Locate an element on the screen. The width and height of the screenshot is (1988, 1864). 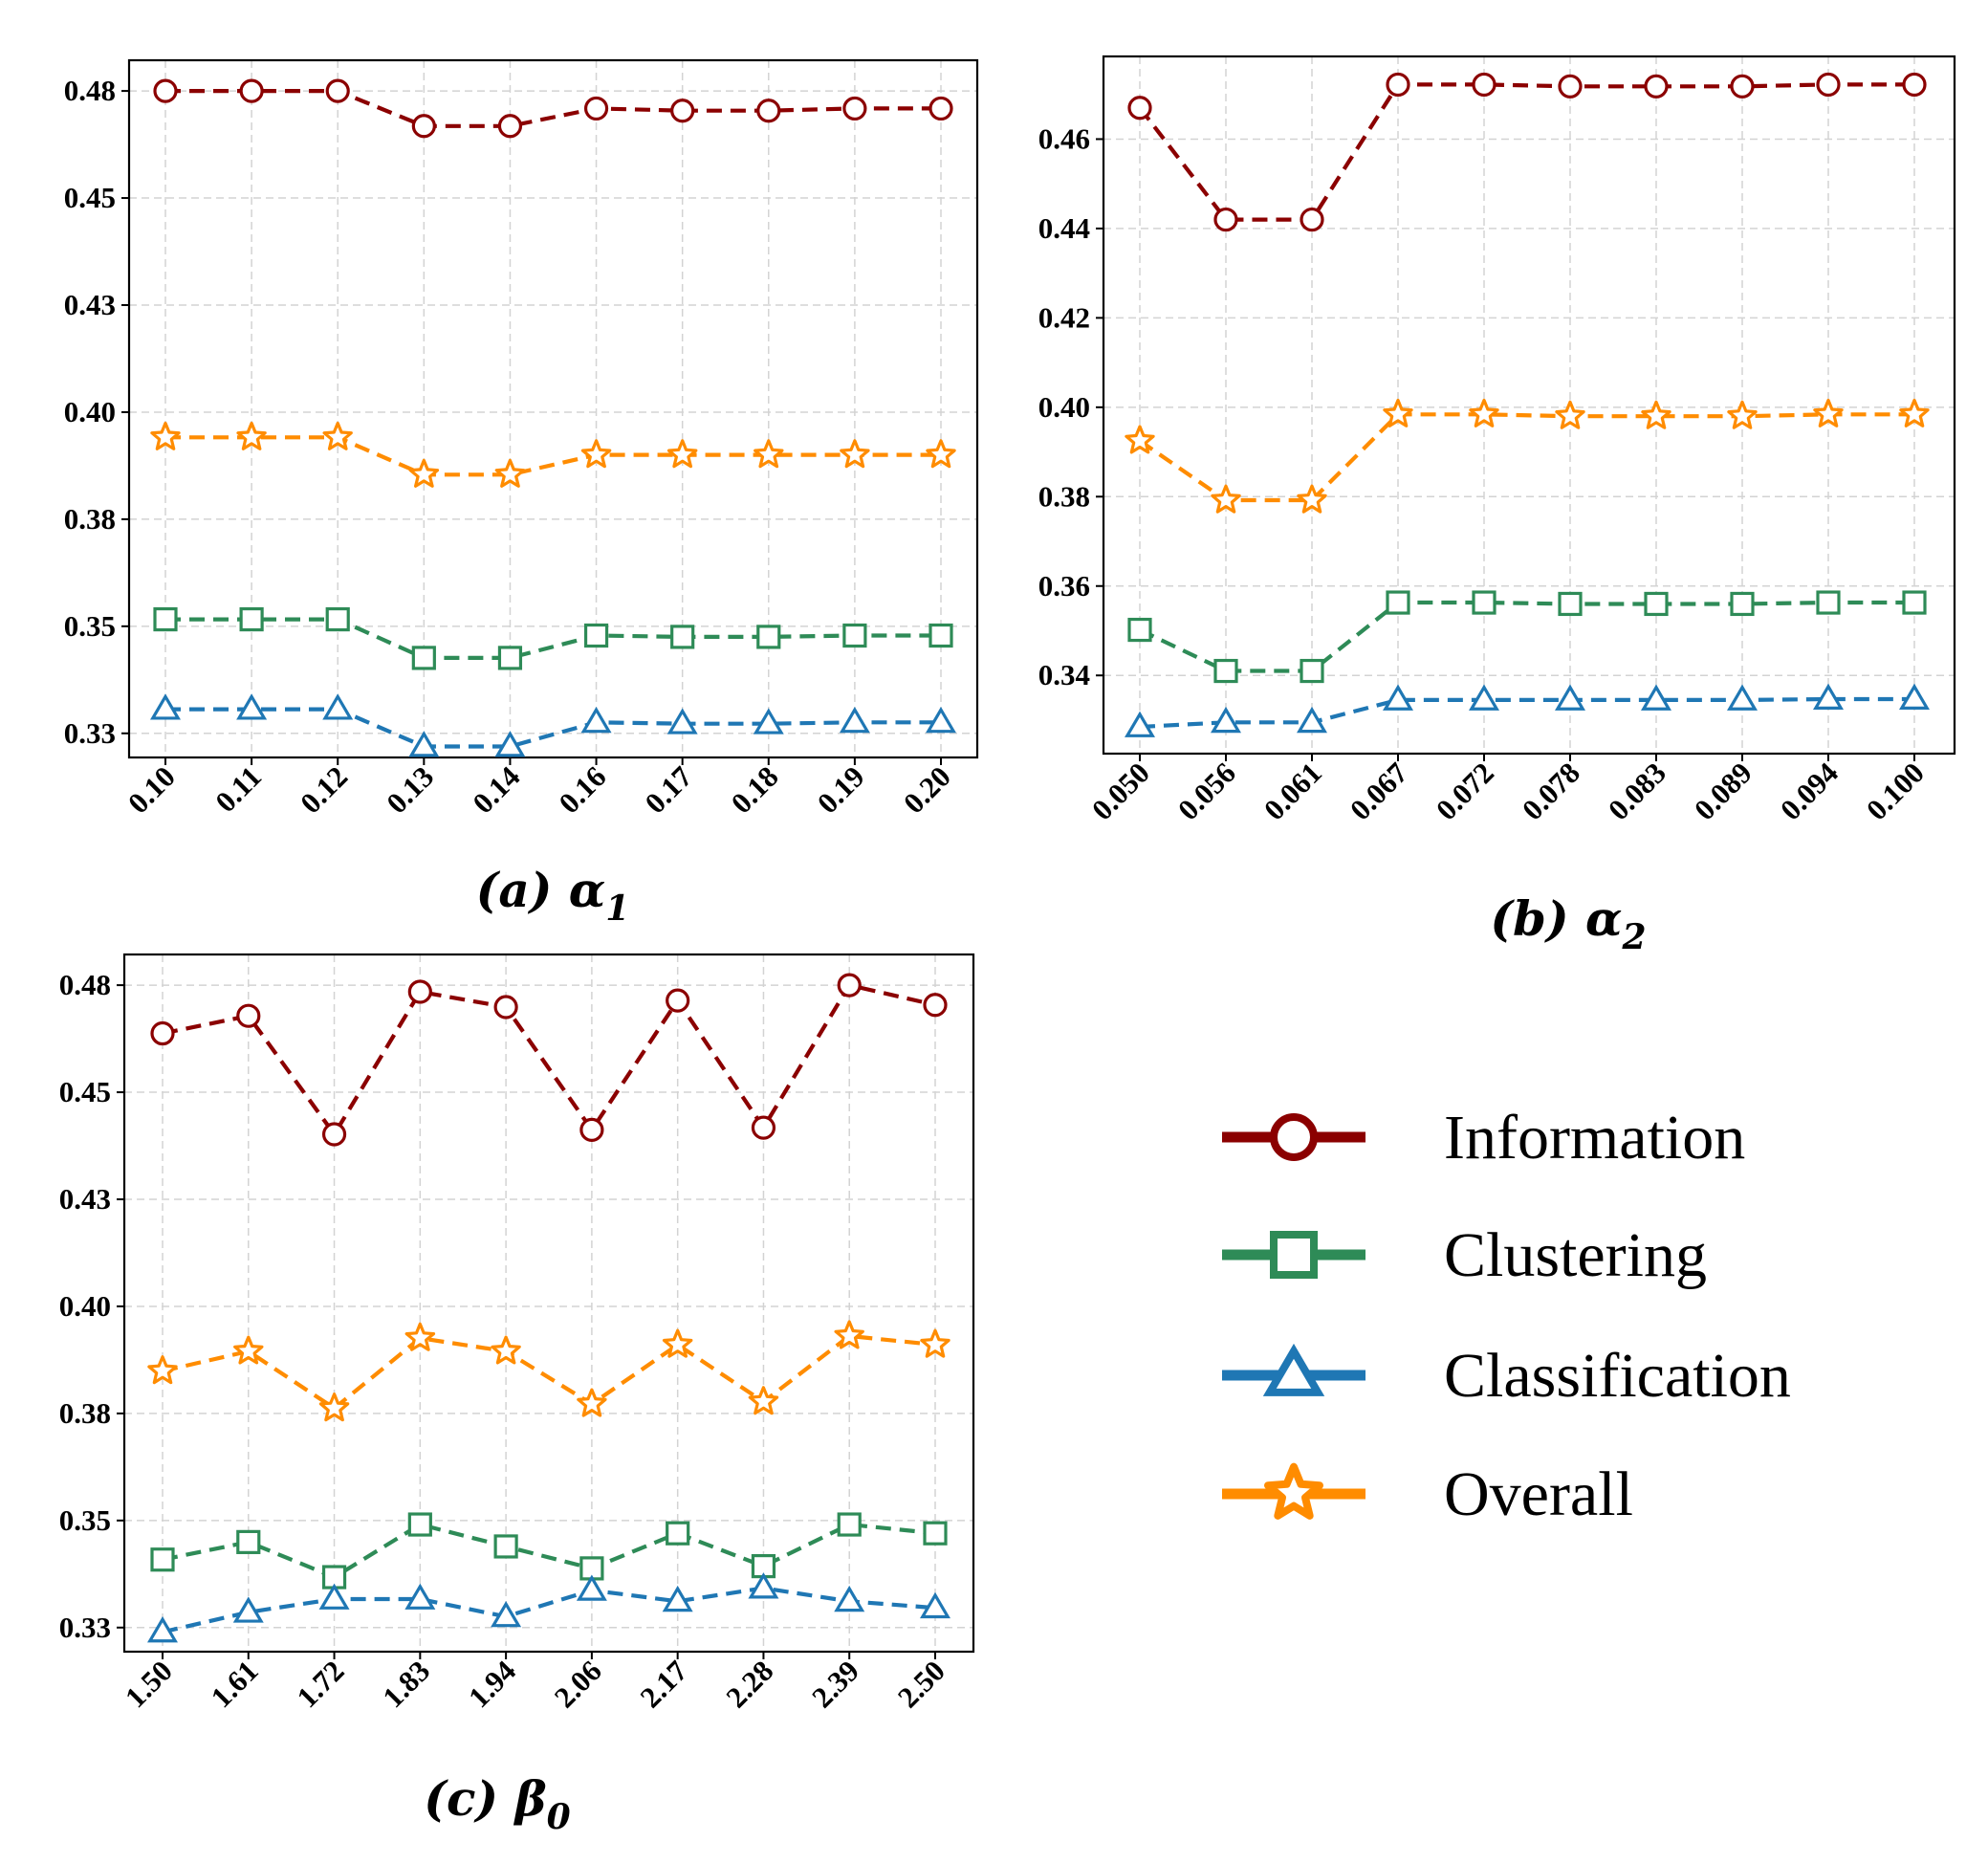
panel-caption: (c) β0 is located at coordinates (497, 1803).